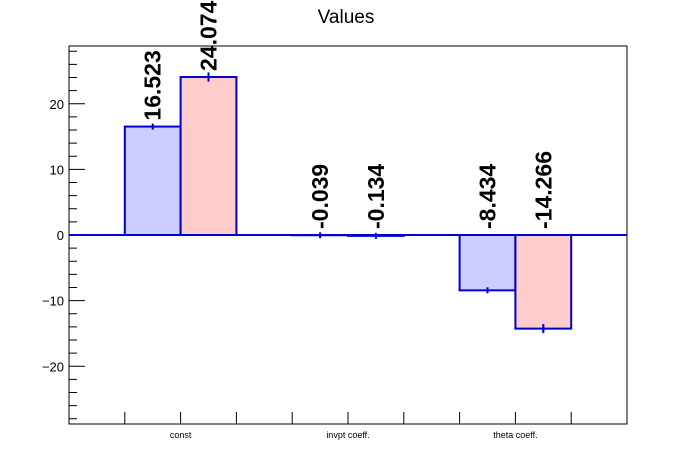 The height and width of the screenshot is (472, 696). I want to click on x-tick-label: const, so click(181, 435).